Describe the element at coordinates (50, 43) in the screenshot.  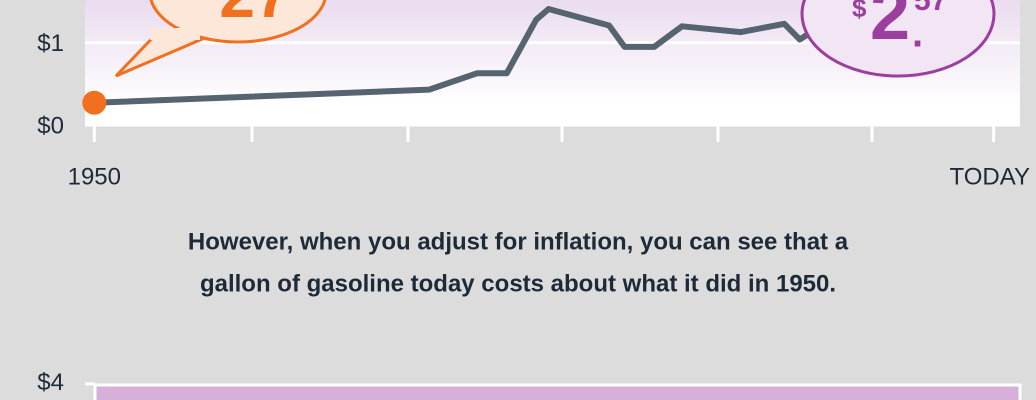
I see `y-tick-label: $1` at that location.